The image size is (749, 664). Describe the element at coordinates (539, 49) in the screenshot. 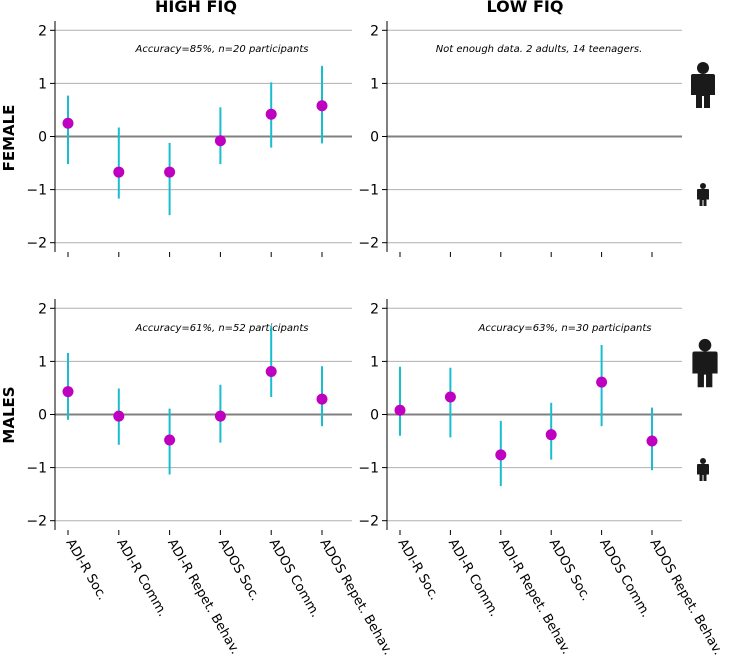

I see `panel-annotation: Not enough data. 2 adults, 14 teenagers.` at that location.